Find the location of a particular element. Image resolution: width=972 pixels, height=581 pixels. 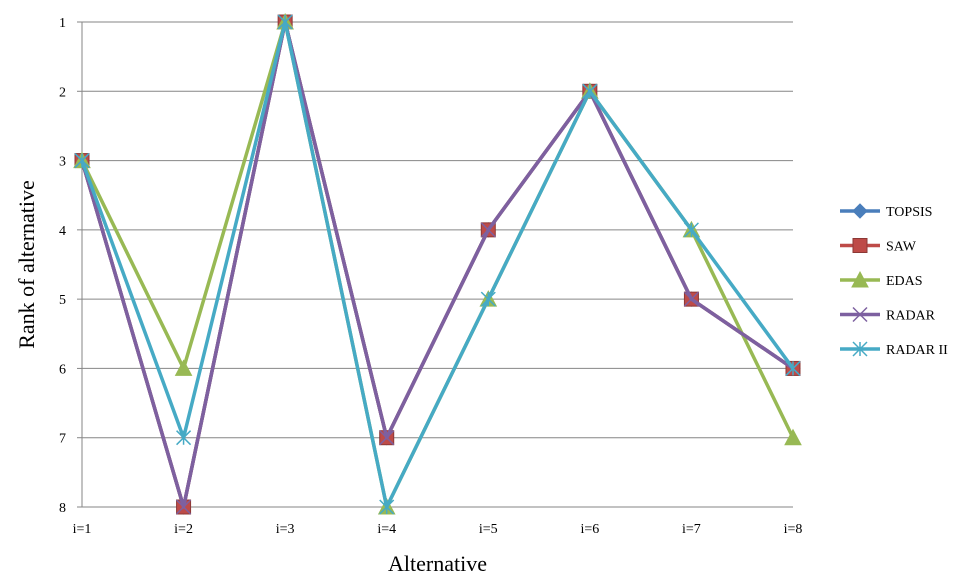

x-tick-label: i=1 is located at coordinates (82, 529).